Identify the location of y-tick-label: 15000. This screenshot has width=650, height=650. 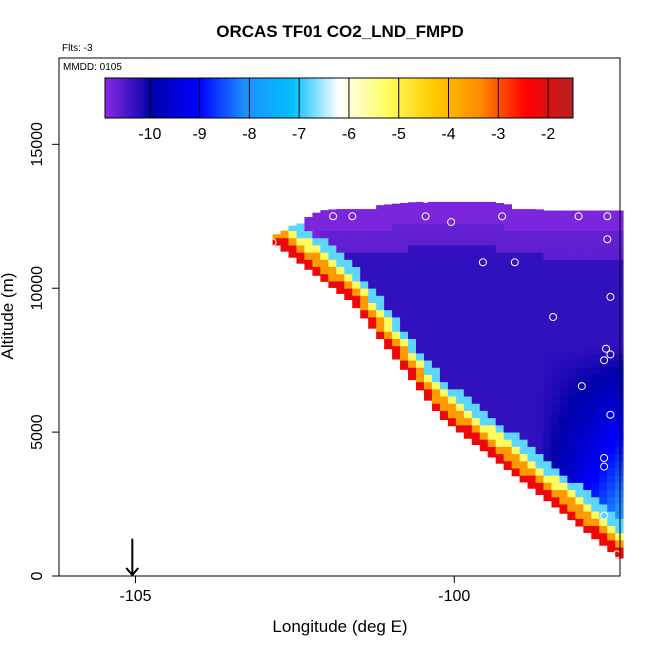
(37, 144).